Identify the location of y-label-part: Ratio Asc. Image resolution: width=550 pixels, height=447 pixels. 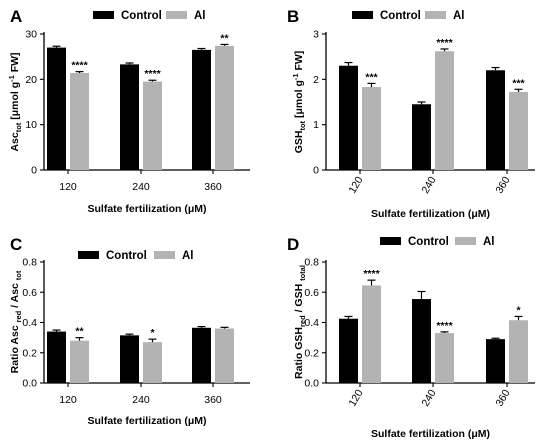
(15, 347).